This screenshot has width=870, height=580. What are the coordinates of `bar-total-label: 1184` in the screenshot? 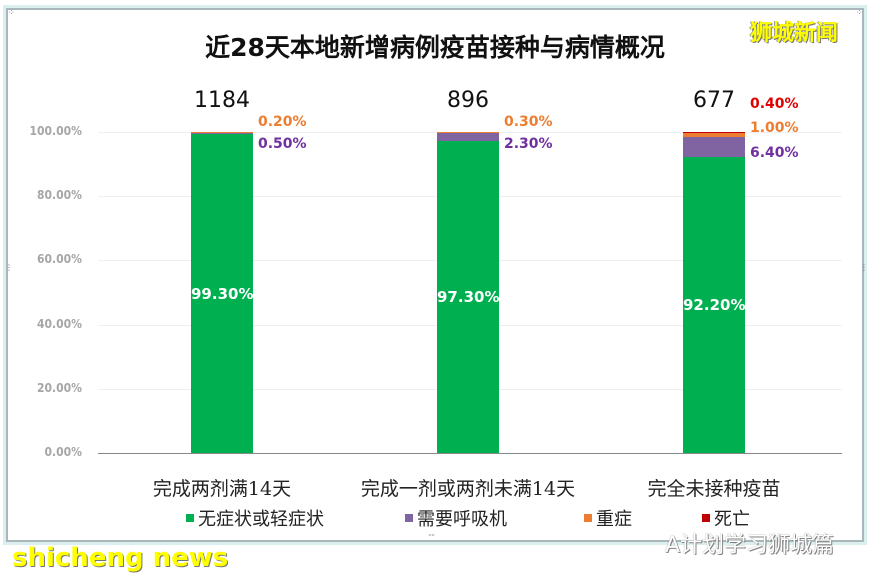 It's located at (222, 100).